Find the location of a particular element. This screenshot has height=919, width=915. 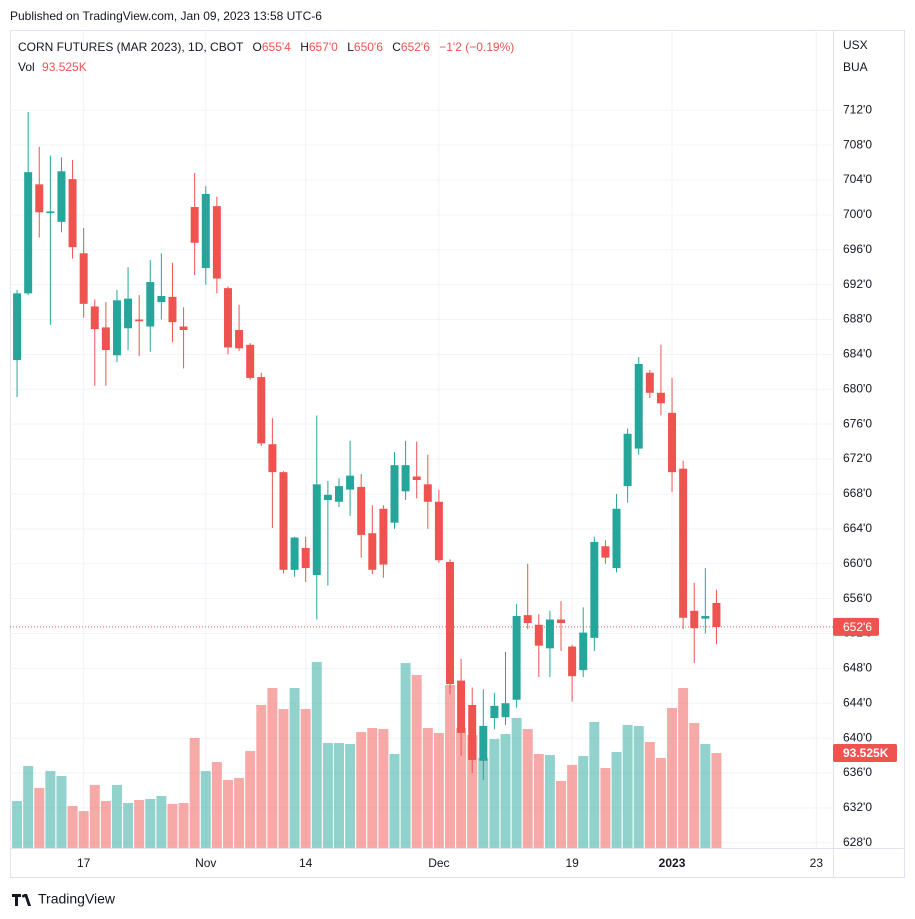

ohlc-open: O655'4 is located at coordinates (272, 47).